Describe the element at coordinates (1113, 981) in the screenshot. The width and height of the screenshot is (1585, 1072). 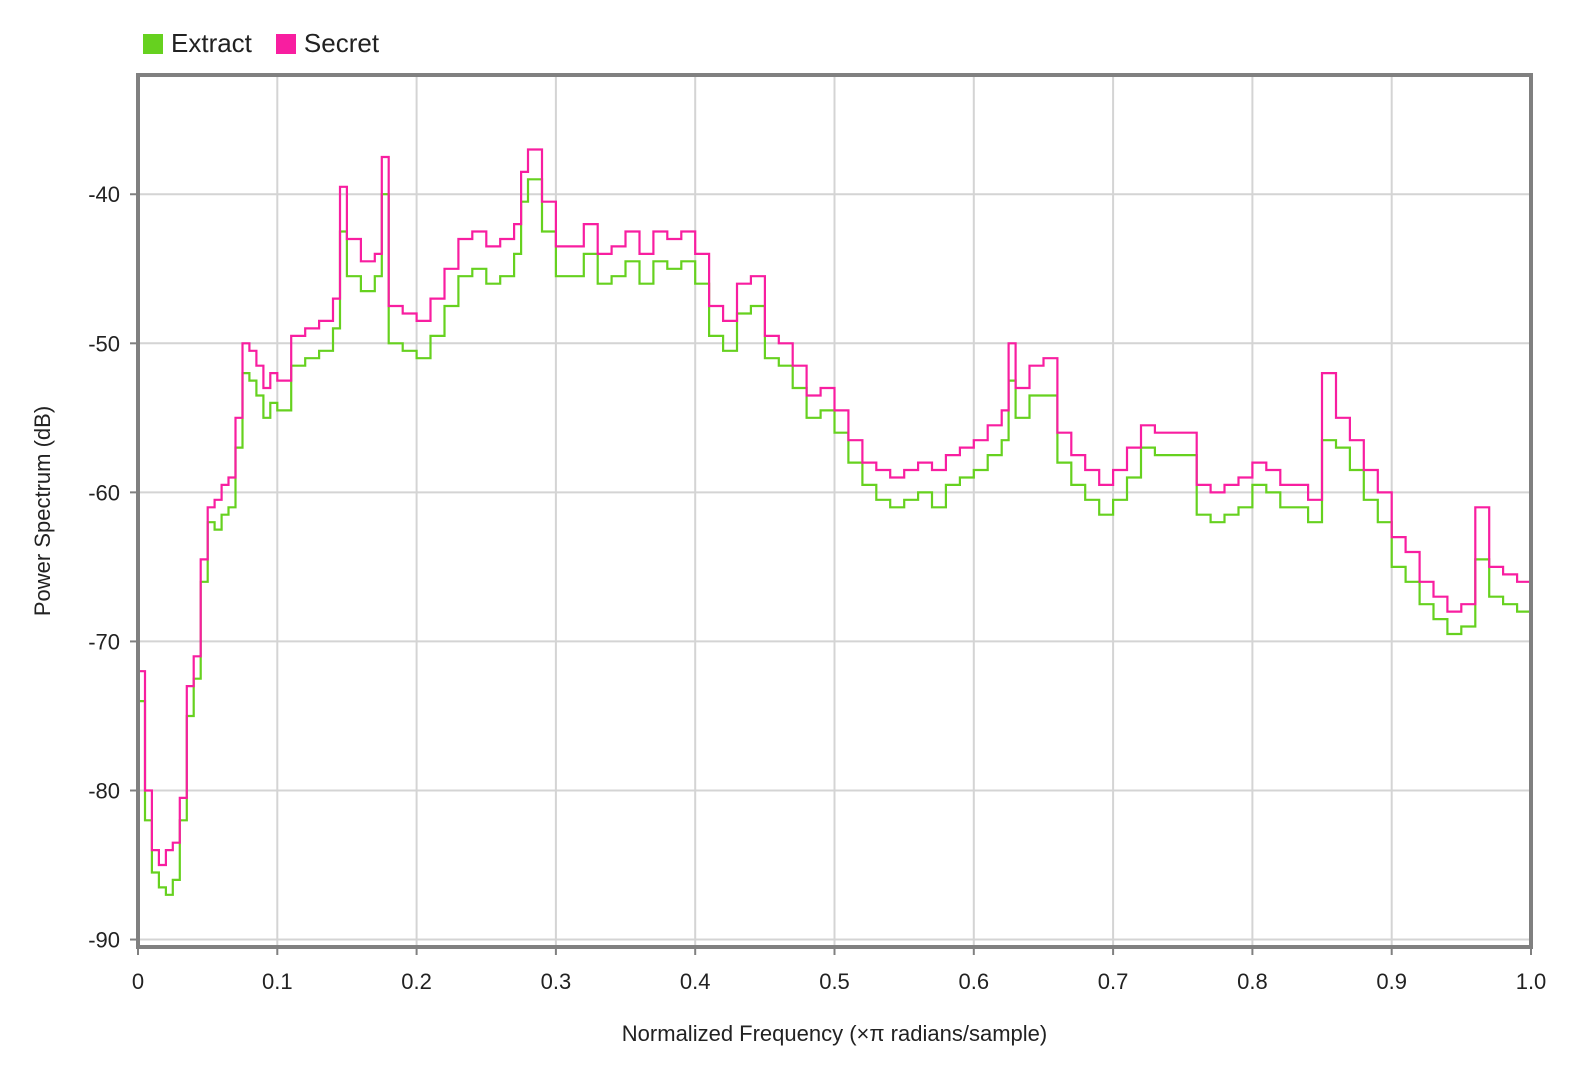
I see `x-tick-label: 0.7` at that location.